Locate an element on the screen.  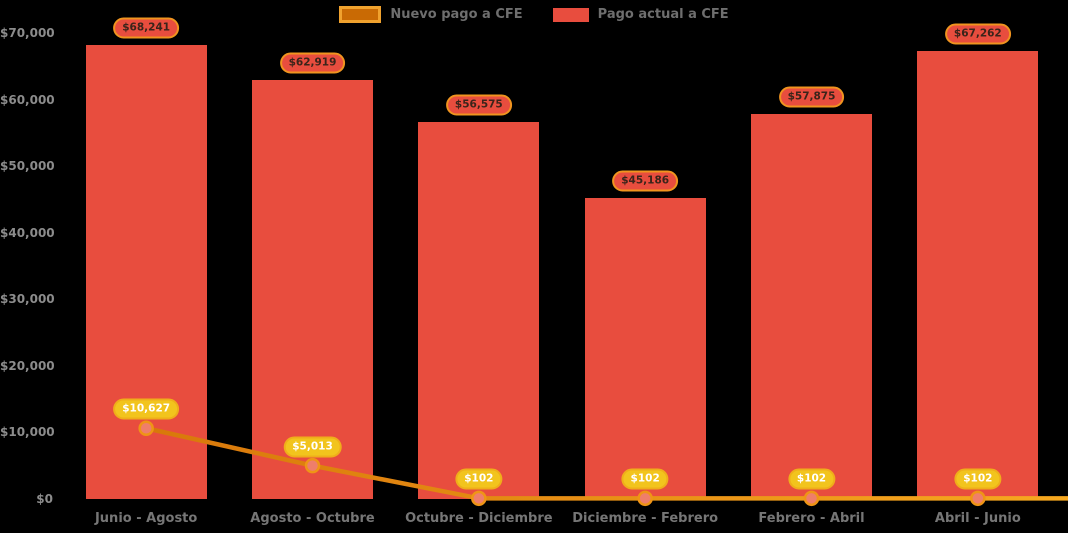
y-axis-tick-label: $40,000 is located at coordinates (27, 232).